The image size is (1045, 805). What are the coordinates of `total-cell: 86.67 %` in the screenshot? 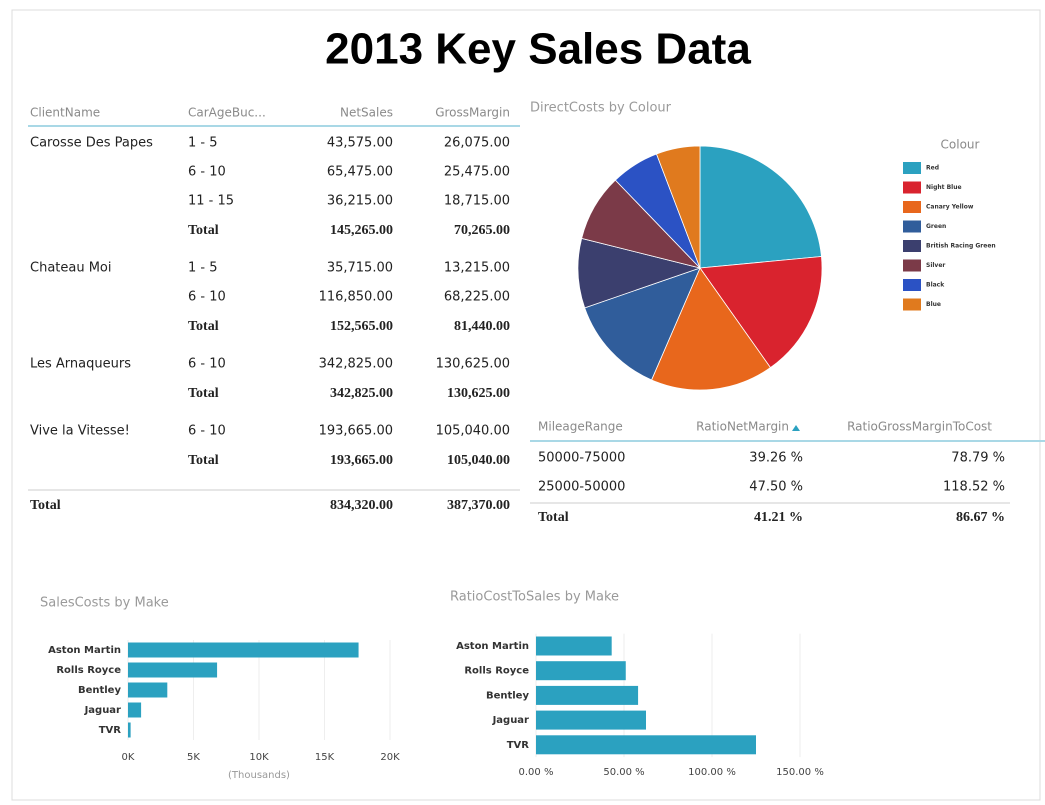 It's located at (980, 517).